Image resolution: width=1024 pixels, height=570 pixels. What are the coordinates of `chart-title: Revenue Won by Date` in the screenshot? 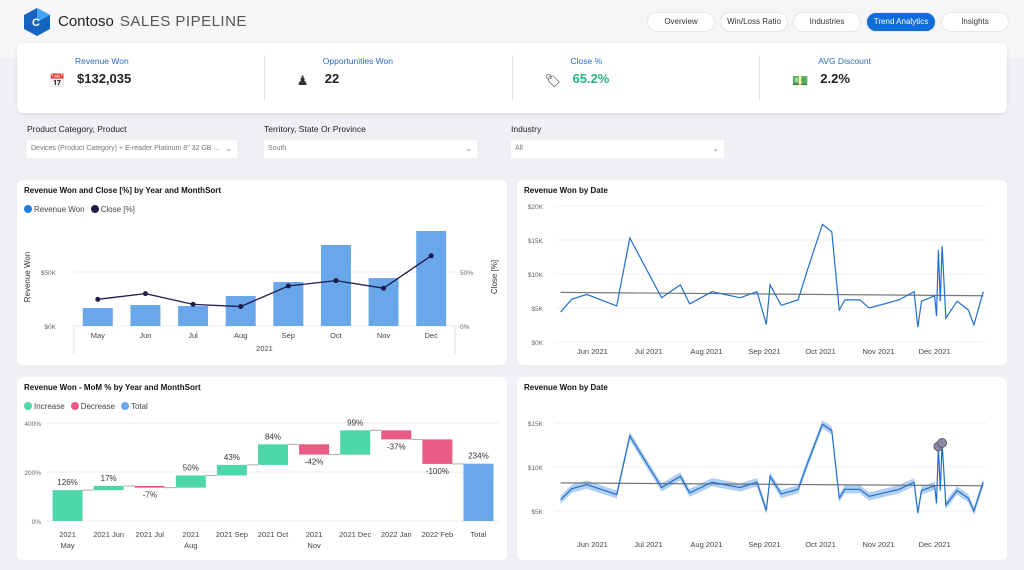 It's located at (566, 190).